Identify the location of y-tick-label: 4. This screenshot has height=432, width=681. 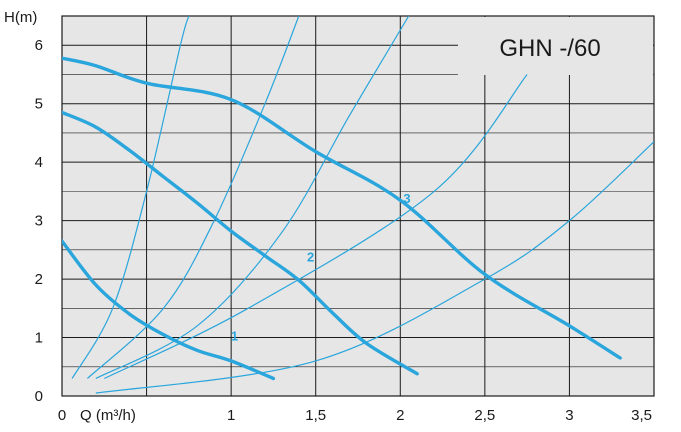
(39, 162).